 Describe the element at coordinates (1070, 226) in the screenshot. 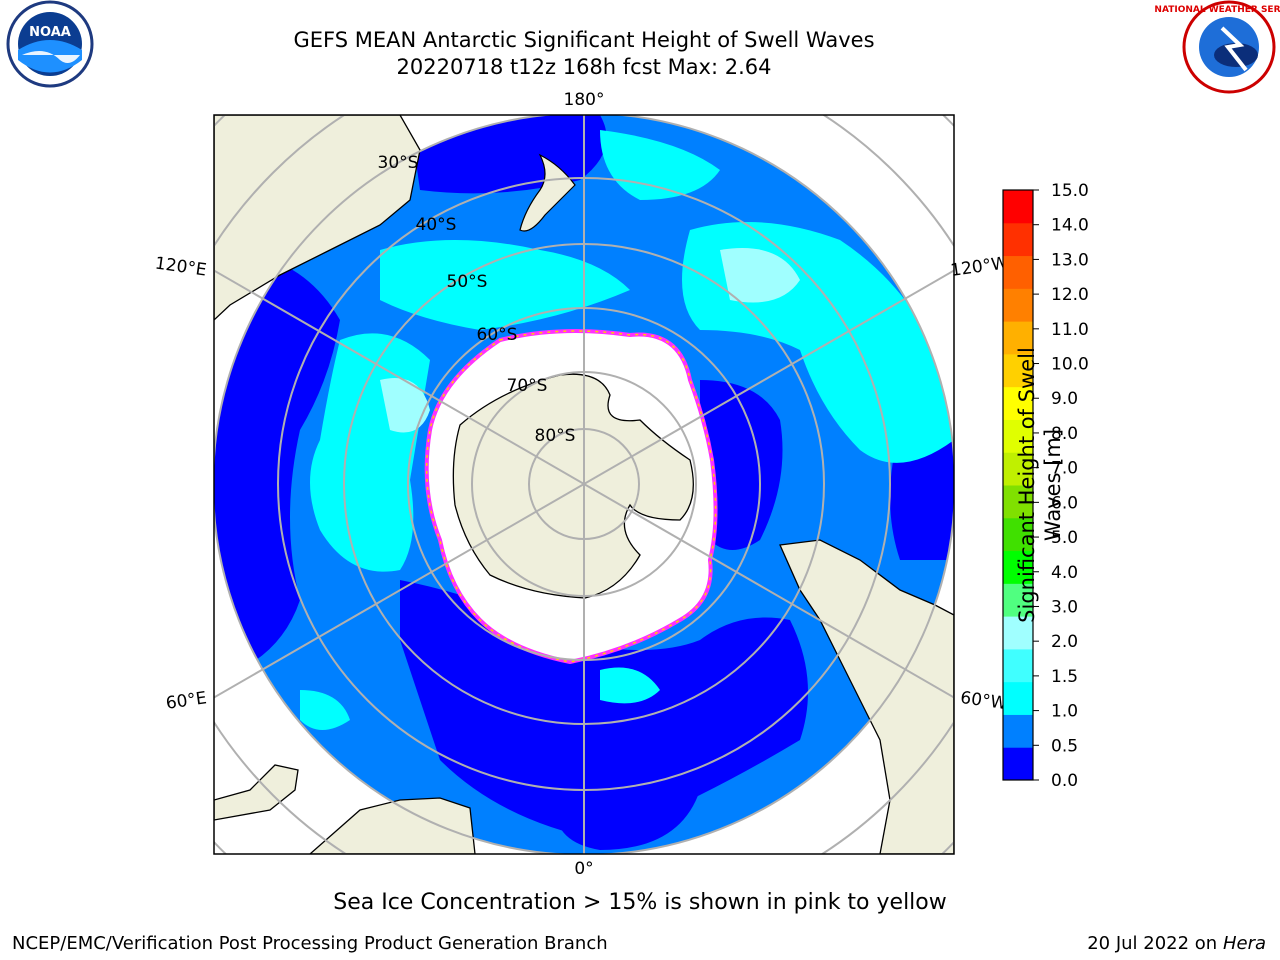

I see `colorbar-tick-label: 14.0` at that location.